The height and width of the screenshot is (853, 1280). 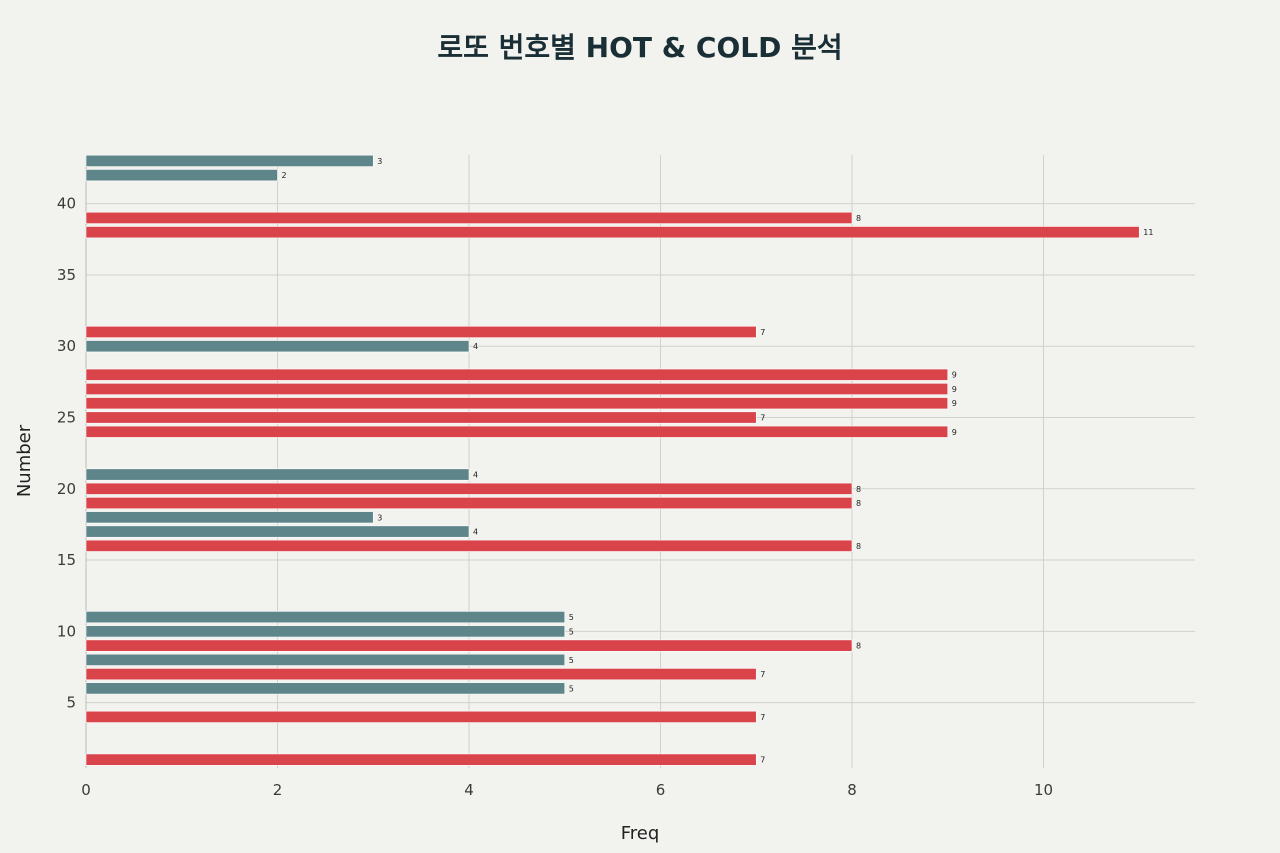 What do you see at coordinates (24, 460) in the screenshot?
I see `y-axis-title: Number` at bounding box center [24, 460].